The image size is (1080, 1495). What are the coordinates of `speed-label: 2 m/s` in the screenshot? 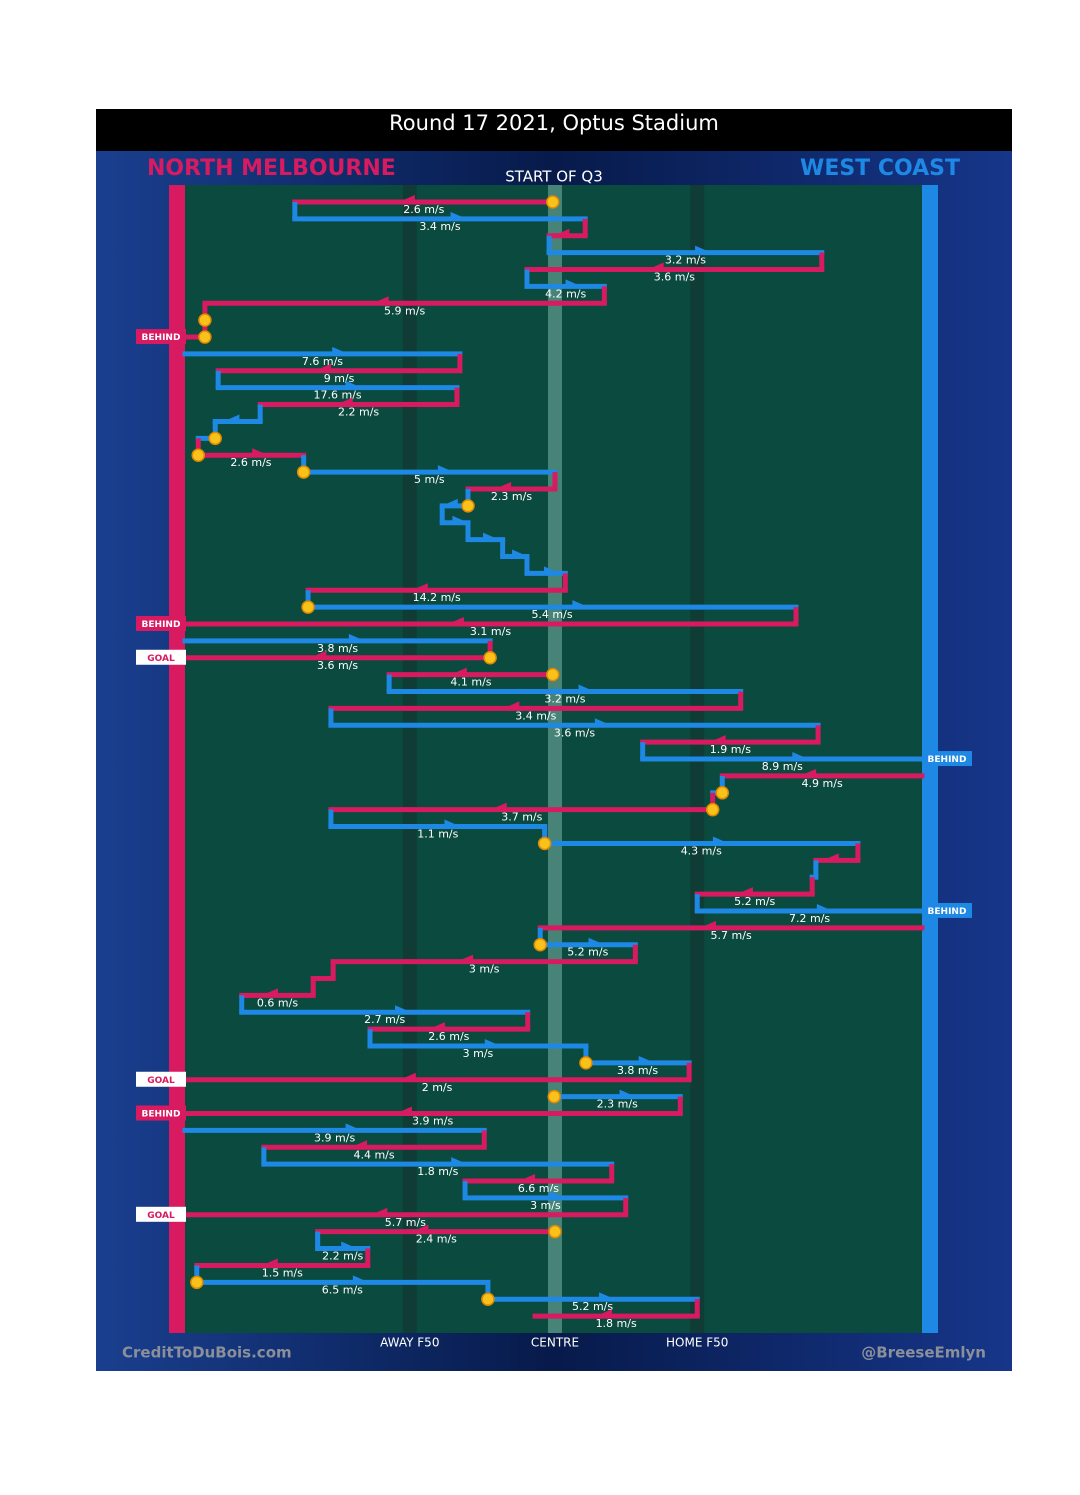 It's located at (437, 1087).